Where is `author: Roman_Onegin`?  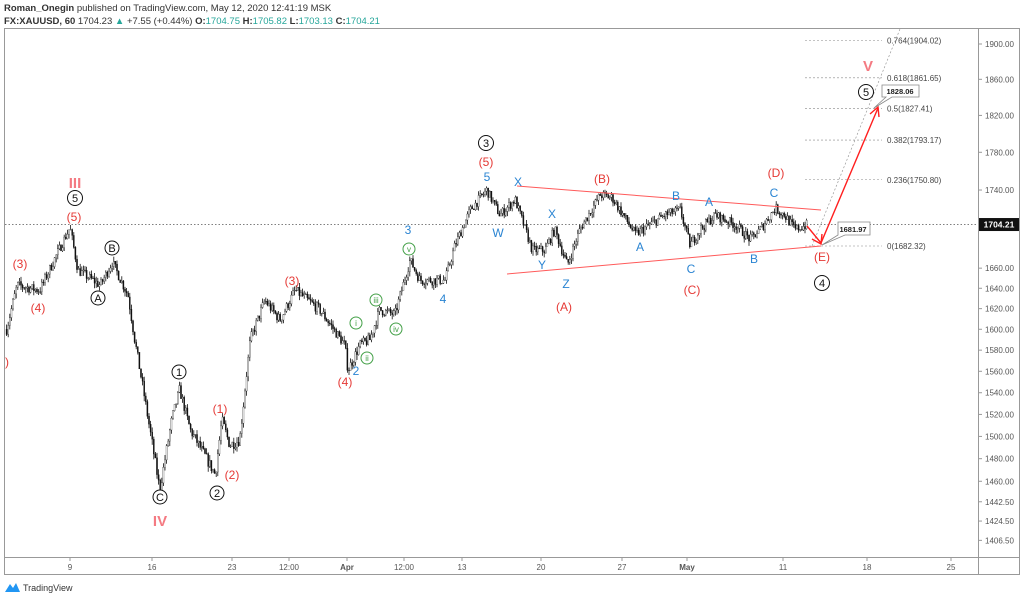
author: Roman_Onegin is located at coordinates (39, 8).